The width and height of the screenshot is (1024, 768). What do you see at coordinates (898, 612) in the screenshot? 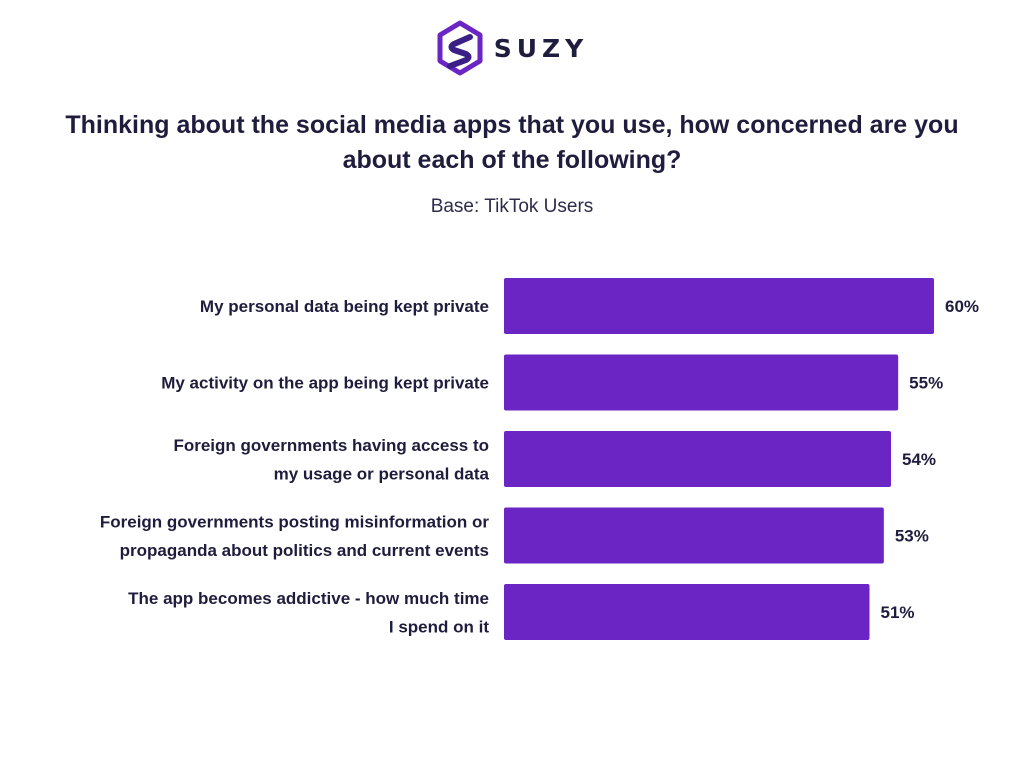
I see `value-label-5: 51%` at bounding box center [898, 612].